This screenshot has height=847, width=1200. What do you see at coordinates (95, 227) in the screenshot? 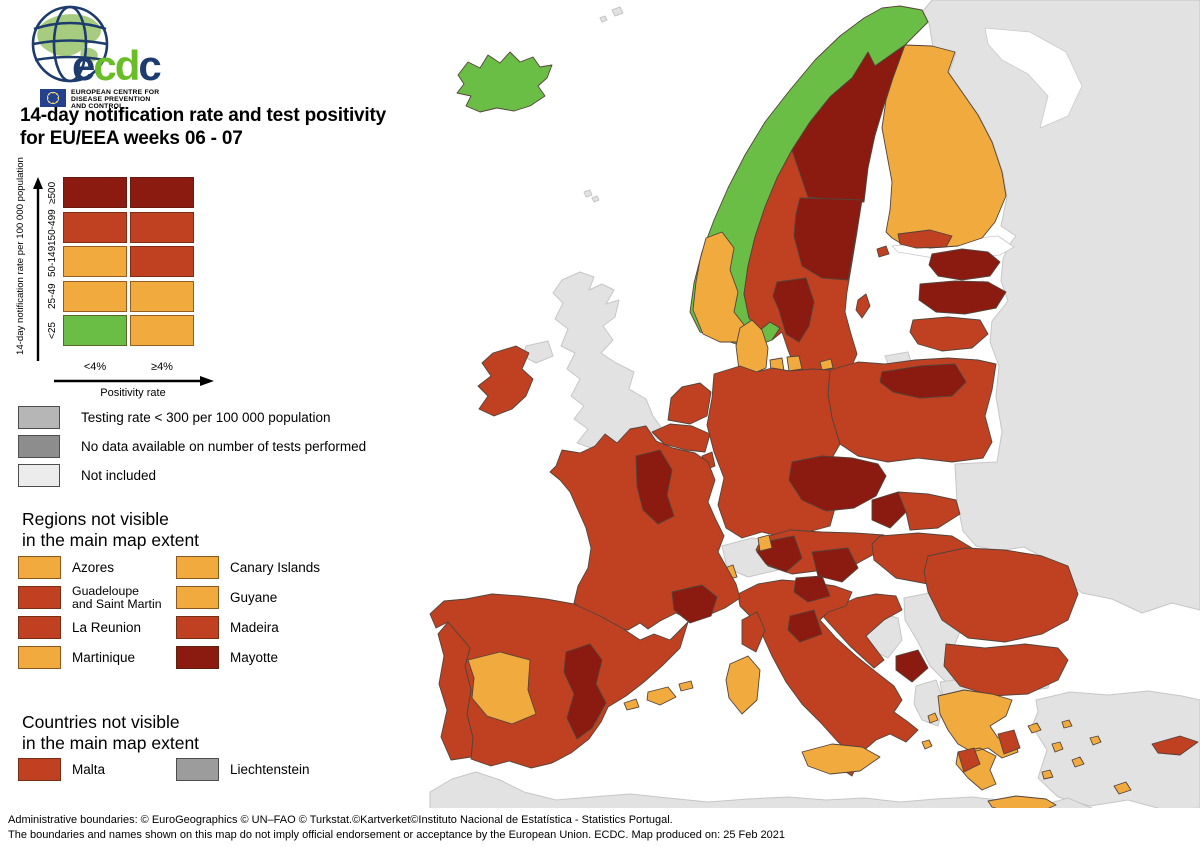
I see `matrix-cell-r1-c0` at bounding box center [95, 227].